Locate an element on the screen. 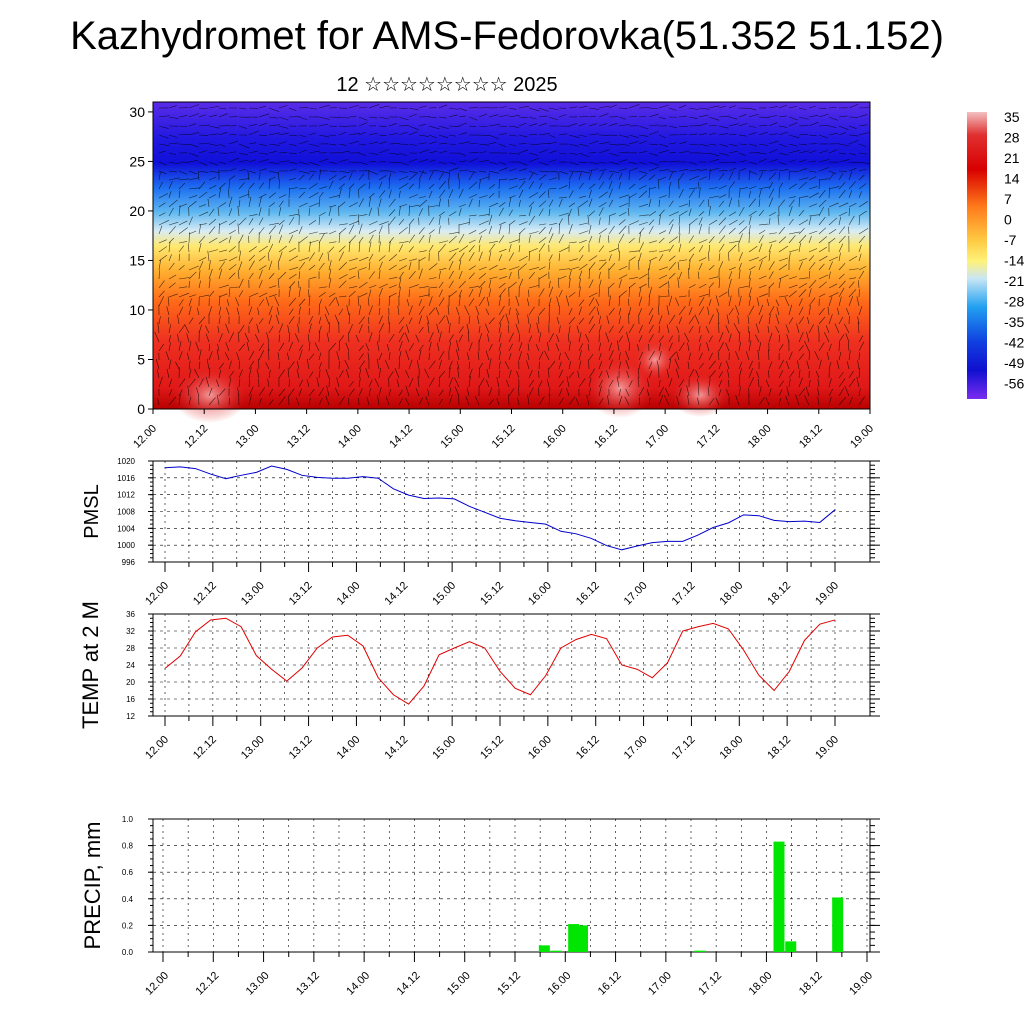 The height and width of the screenshot is (1024, 1024). y-tick-label: 0.0 is located at coordinates (128, 952).